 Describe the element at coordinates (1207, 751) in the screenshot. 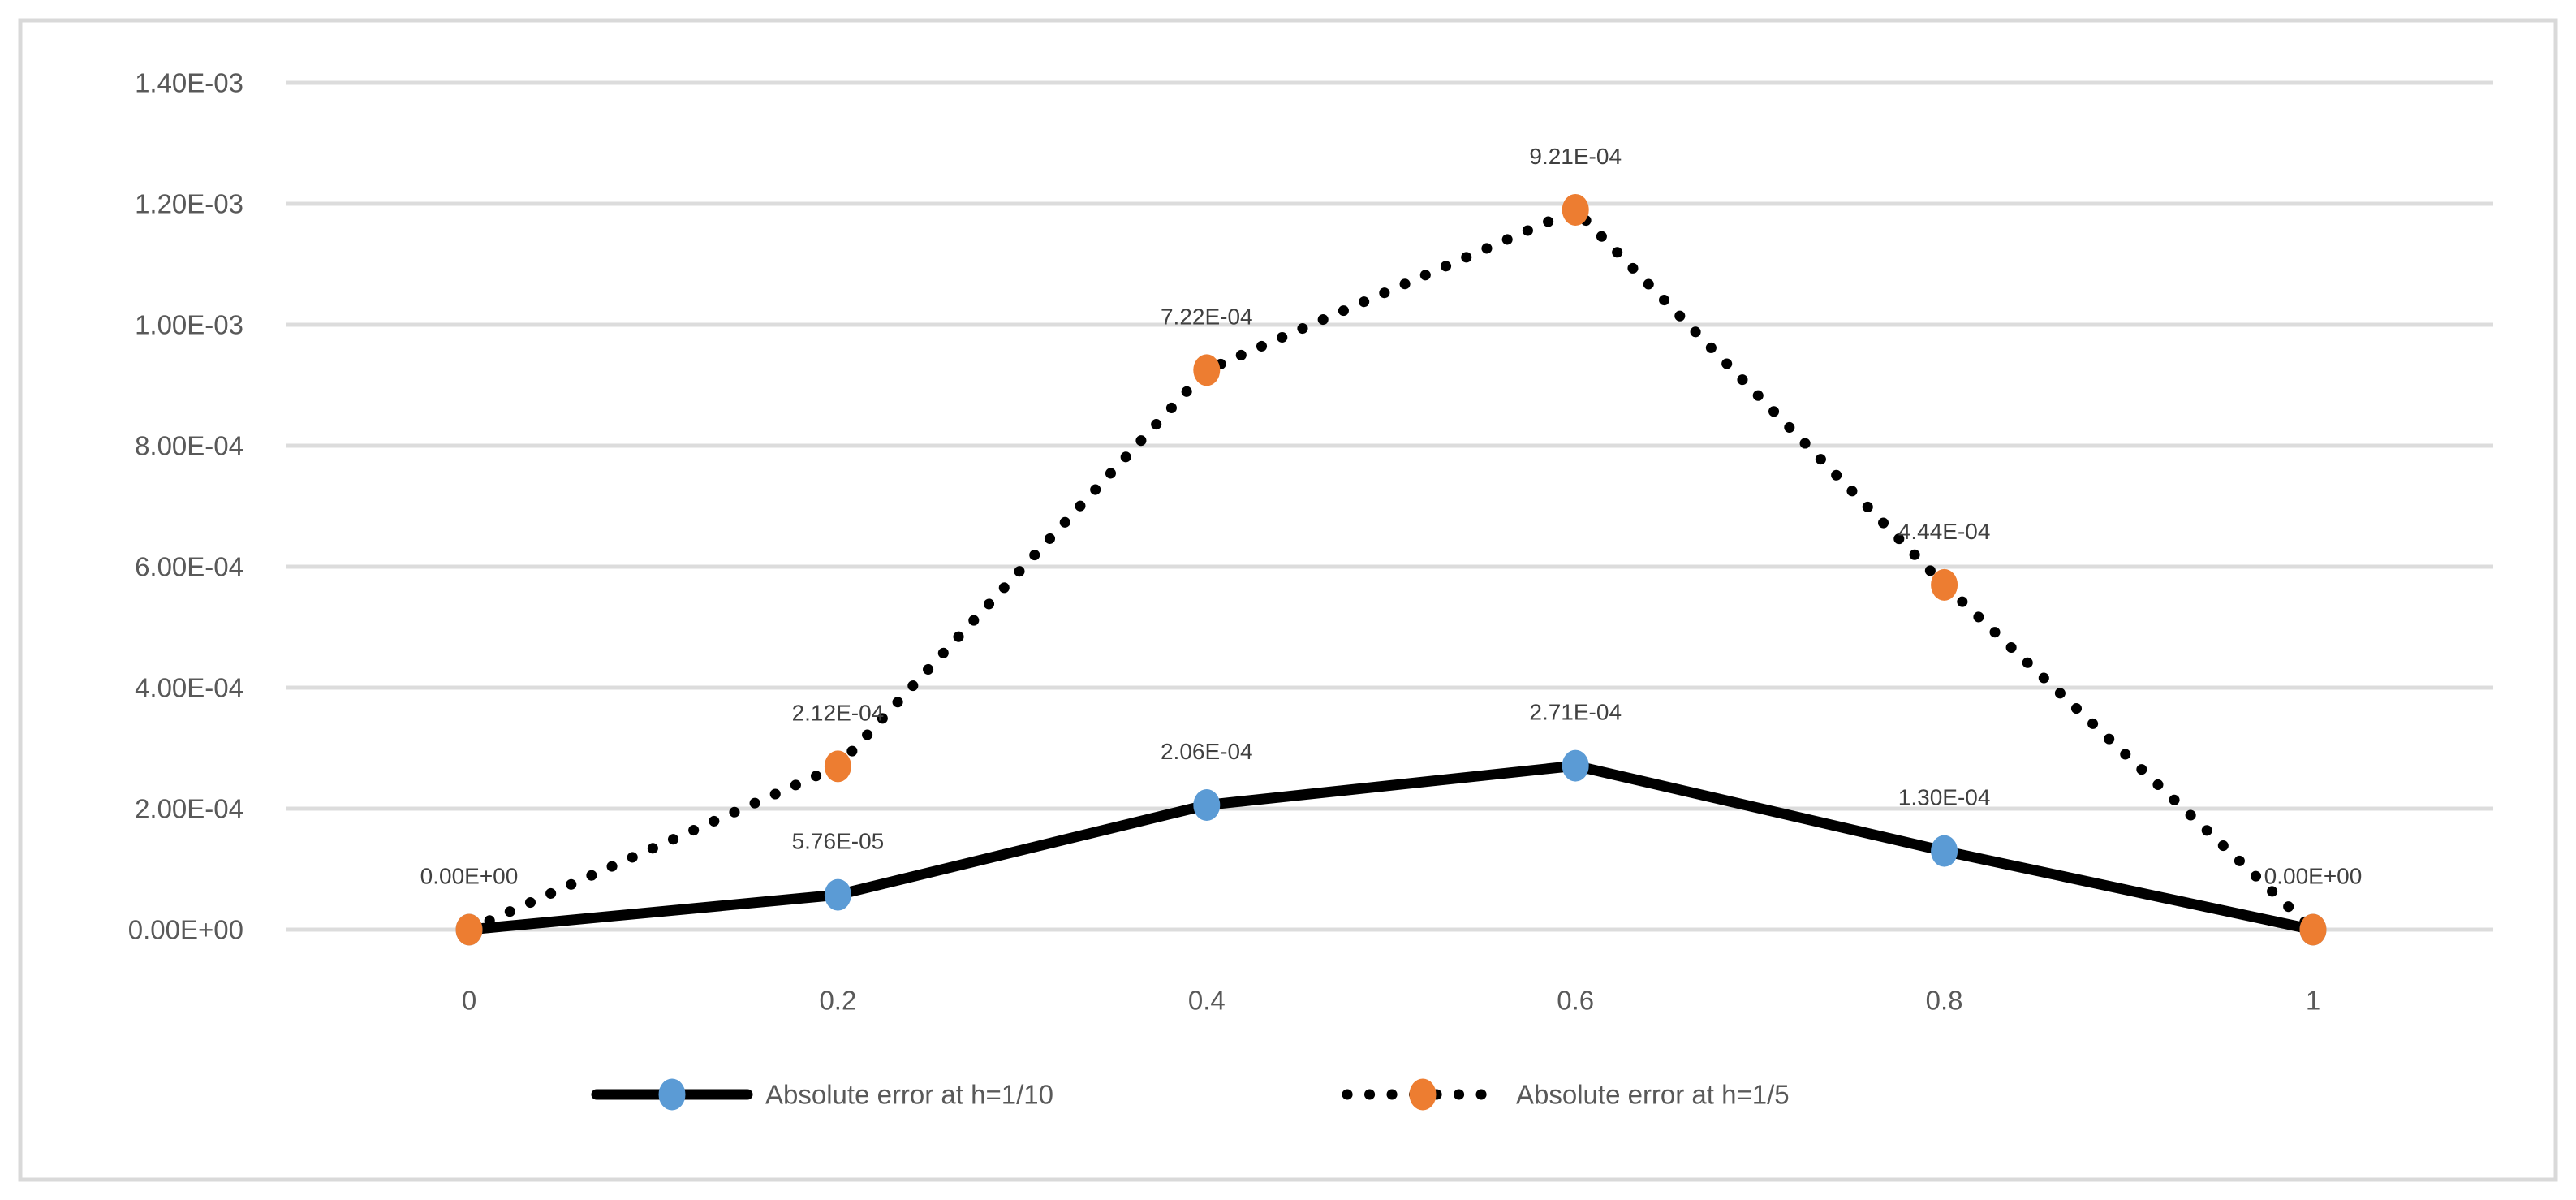

I see `data-label: 2.06E-04` at that location.